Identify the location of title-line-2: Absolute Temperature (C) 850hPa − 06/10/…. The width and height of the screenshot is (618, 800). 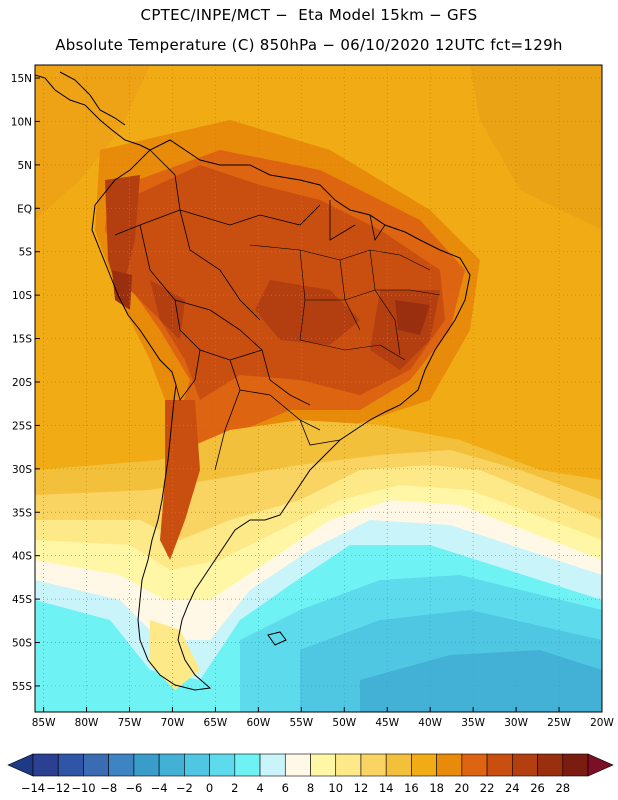
(309, 45).